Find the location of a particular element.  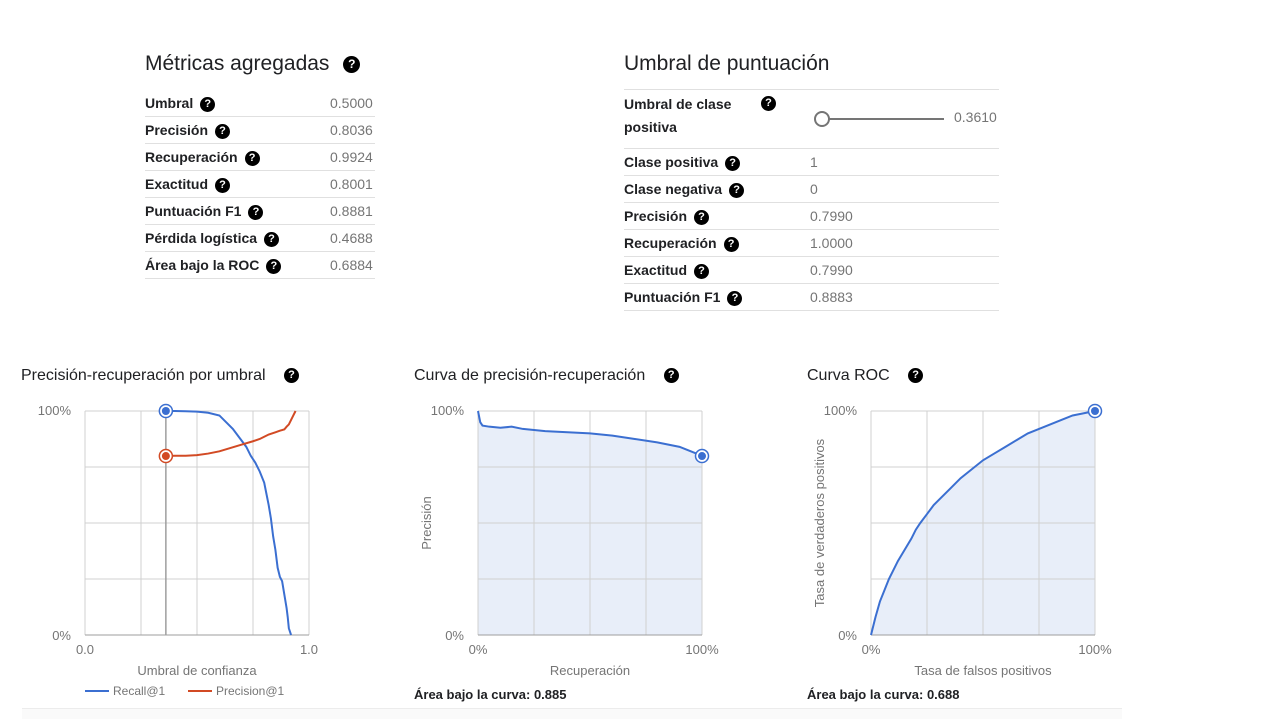

threshold-top-divider is located at coordinates (811, 89).